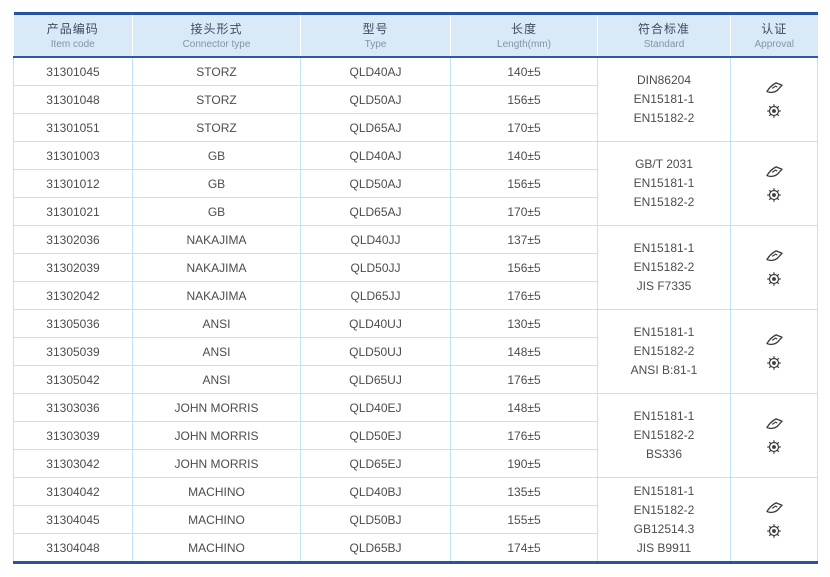 Image resolution: width=830 pixels, height=577 pixels. I want to click on type-cell: QLD65UJ, so click(375, 379).